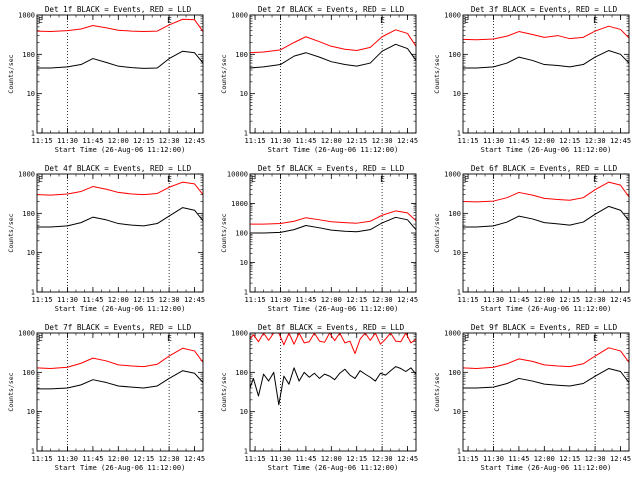  What do you see at coordinates (237, 175) in the screenshot?
I see `y-tick-label: 10000` at bounding box center [237, 175].